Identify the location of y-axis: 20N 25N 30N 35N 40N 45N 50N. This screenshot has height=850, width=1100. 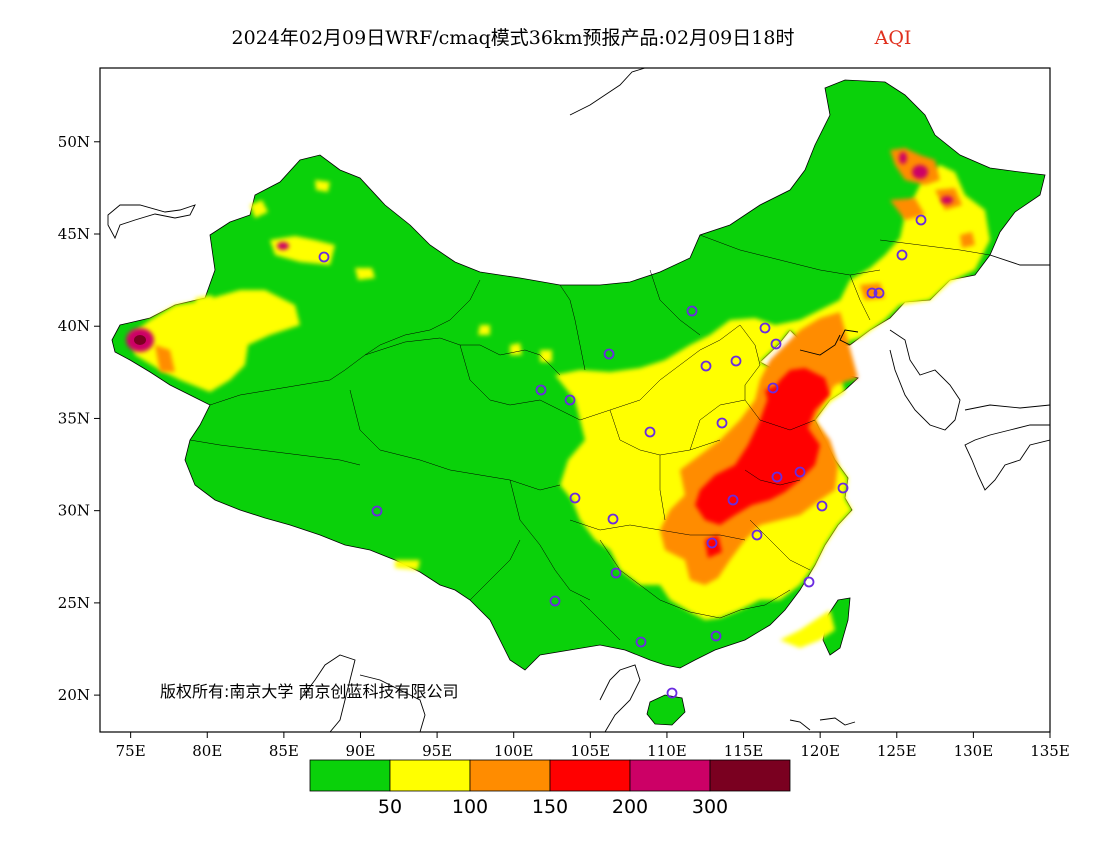
(79, 418).